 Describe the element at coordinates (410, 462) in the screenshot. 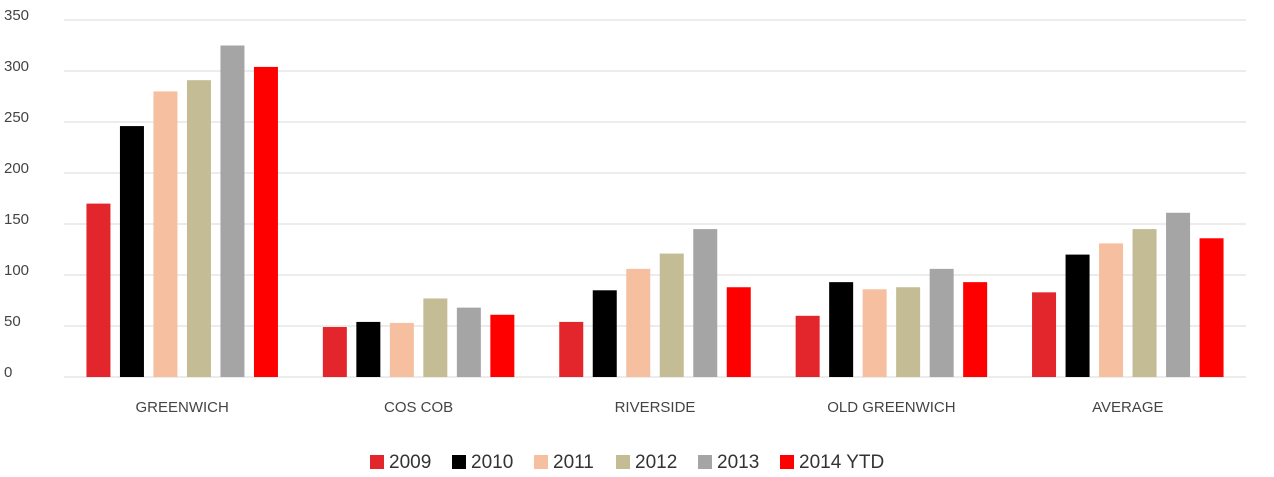

I see `legend-label: 2009` at that location.